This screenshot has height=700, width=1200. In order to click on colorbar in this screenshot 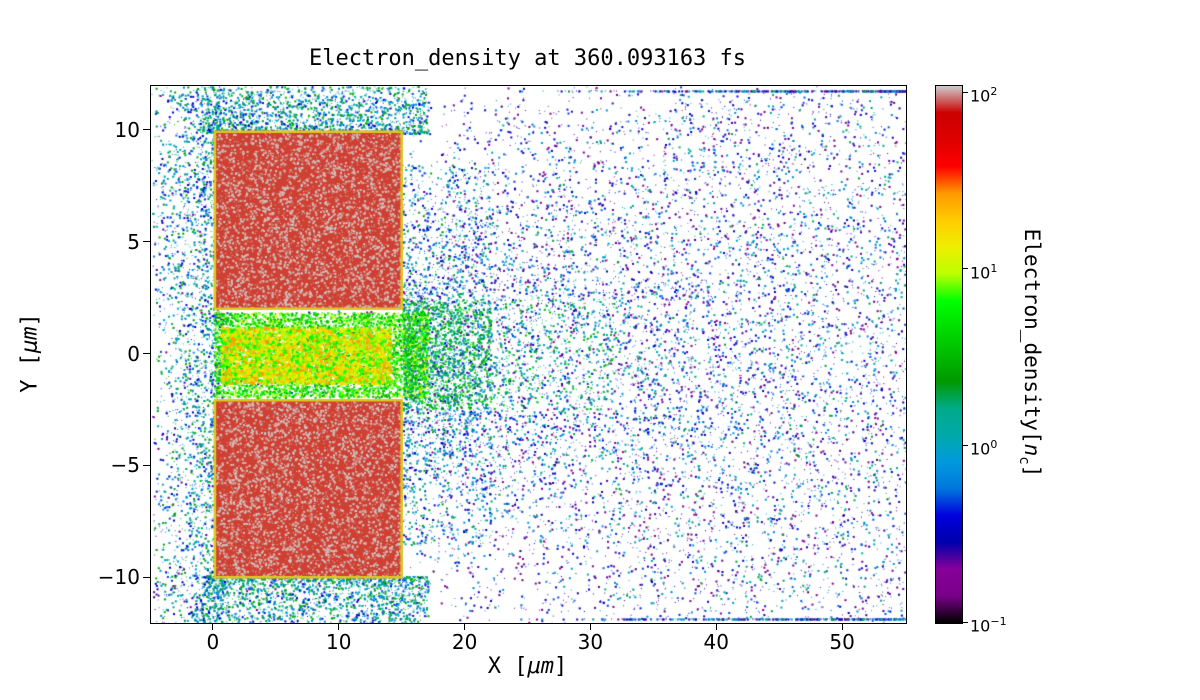, I will do `click(949, 354)`.